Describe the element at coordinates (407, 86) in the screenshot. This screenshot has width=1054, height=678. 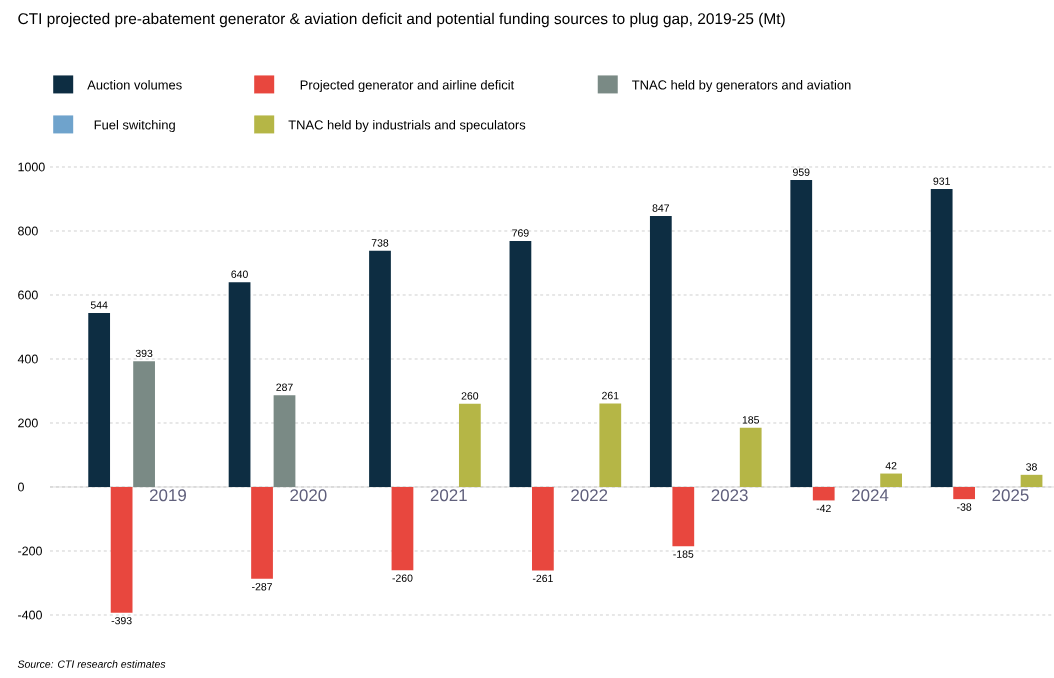
I see `legend-label: Projected generator and airline deficit` at that location.